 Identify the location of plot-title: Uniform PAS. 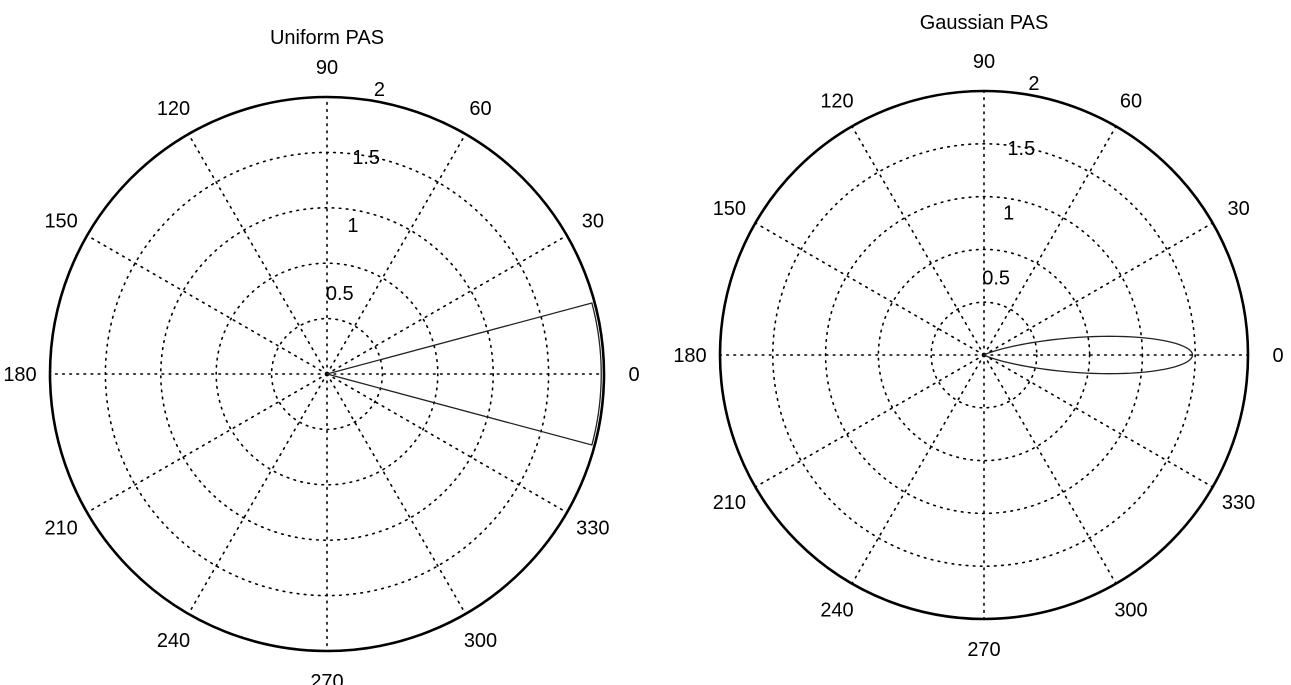
(327, 38).